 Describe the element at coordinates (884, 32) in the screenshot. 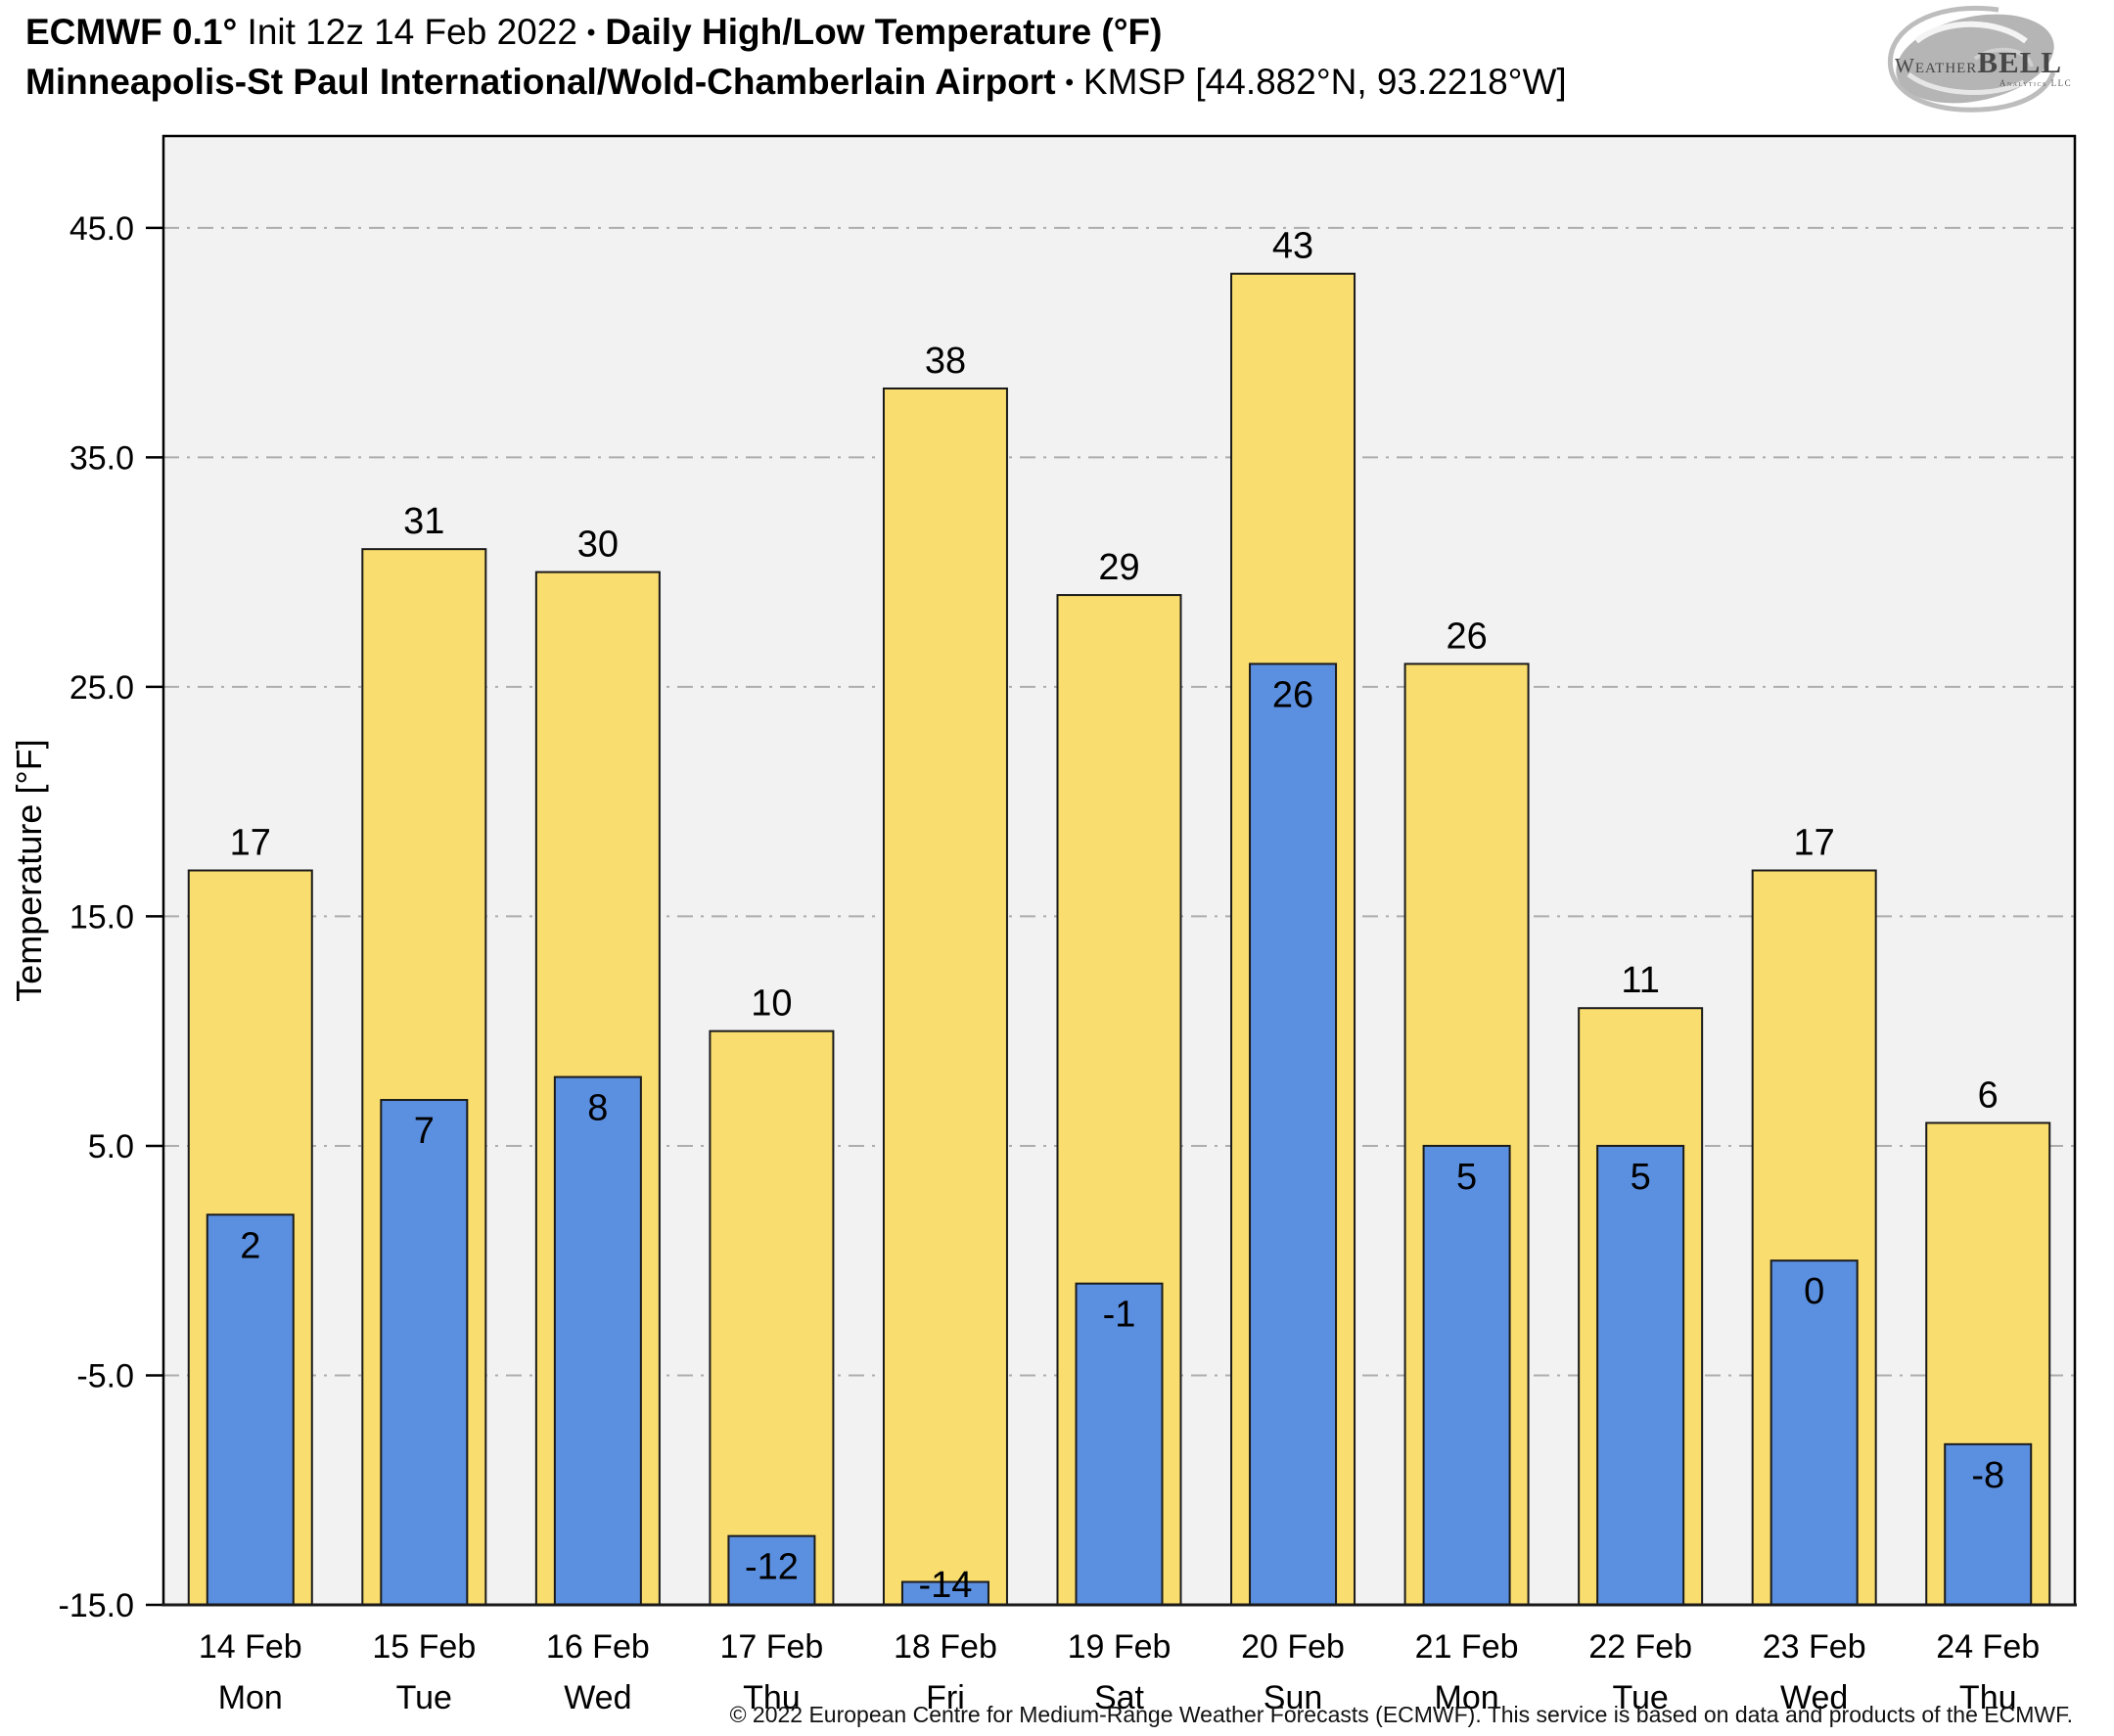

I see `product-name: Daily High/Low Temperature (°F)` at that location.